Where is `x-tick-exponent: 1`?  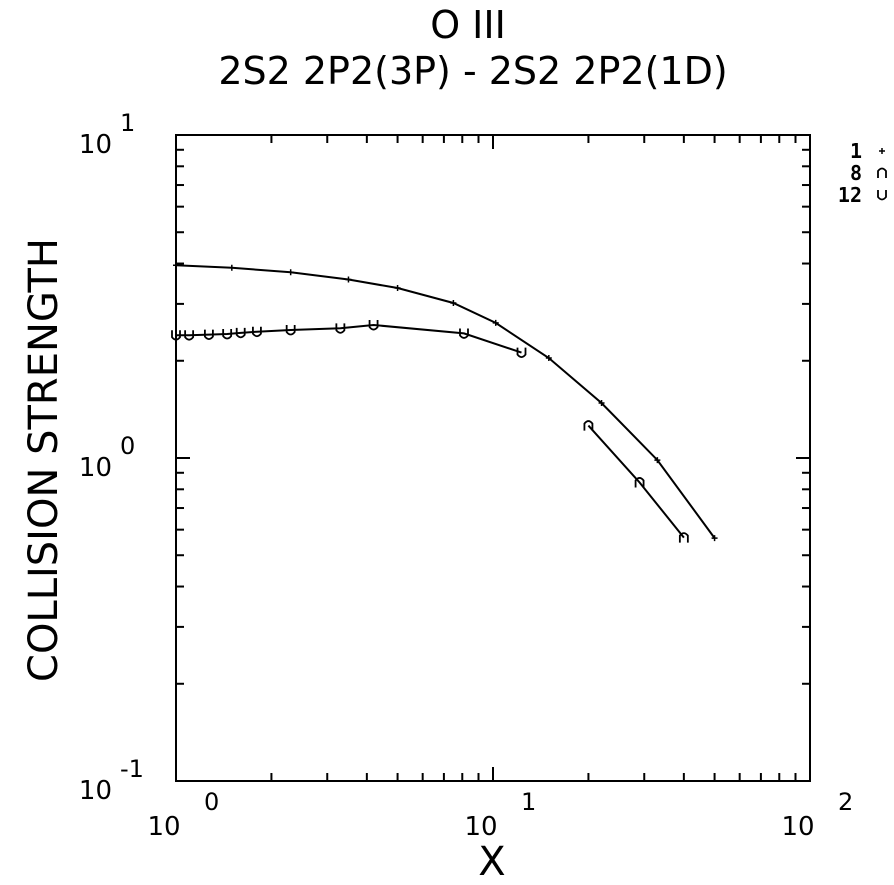 x-tick-exponent: 1 is located at coordinates (528, 802).